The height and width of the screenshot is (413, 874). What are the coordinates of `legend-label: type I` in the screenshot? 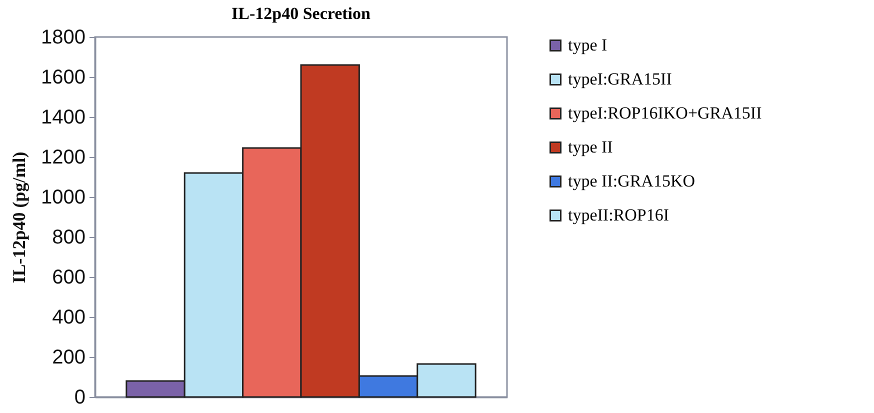 It's located at (588, 45).